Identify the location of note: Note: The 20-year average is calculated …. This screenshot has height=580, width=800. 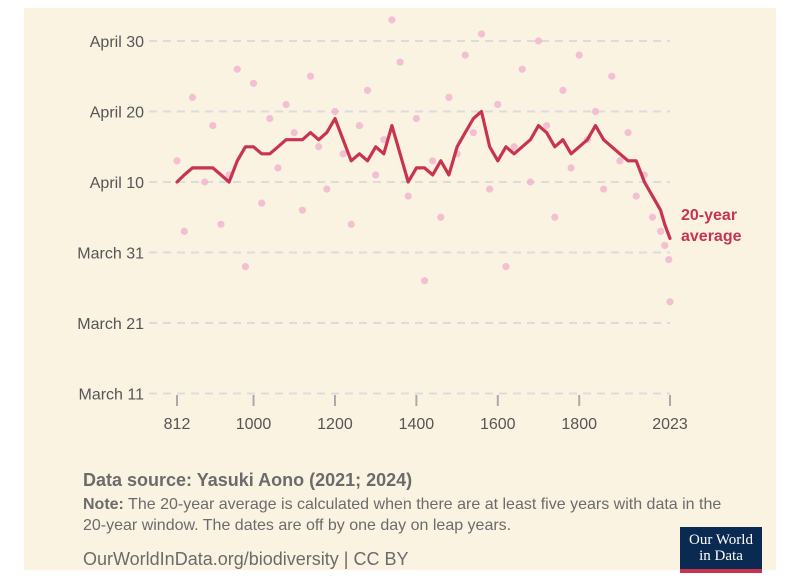
(403, 515).